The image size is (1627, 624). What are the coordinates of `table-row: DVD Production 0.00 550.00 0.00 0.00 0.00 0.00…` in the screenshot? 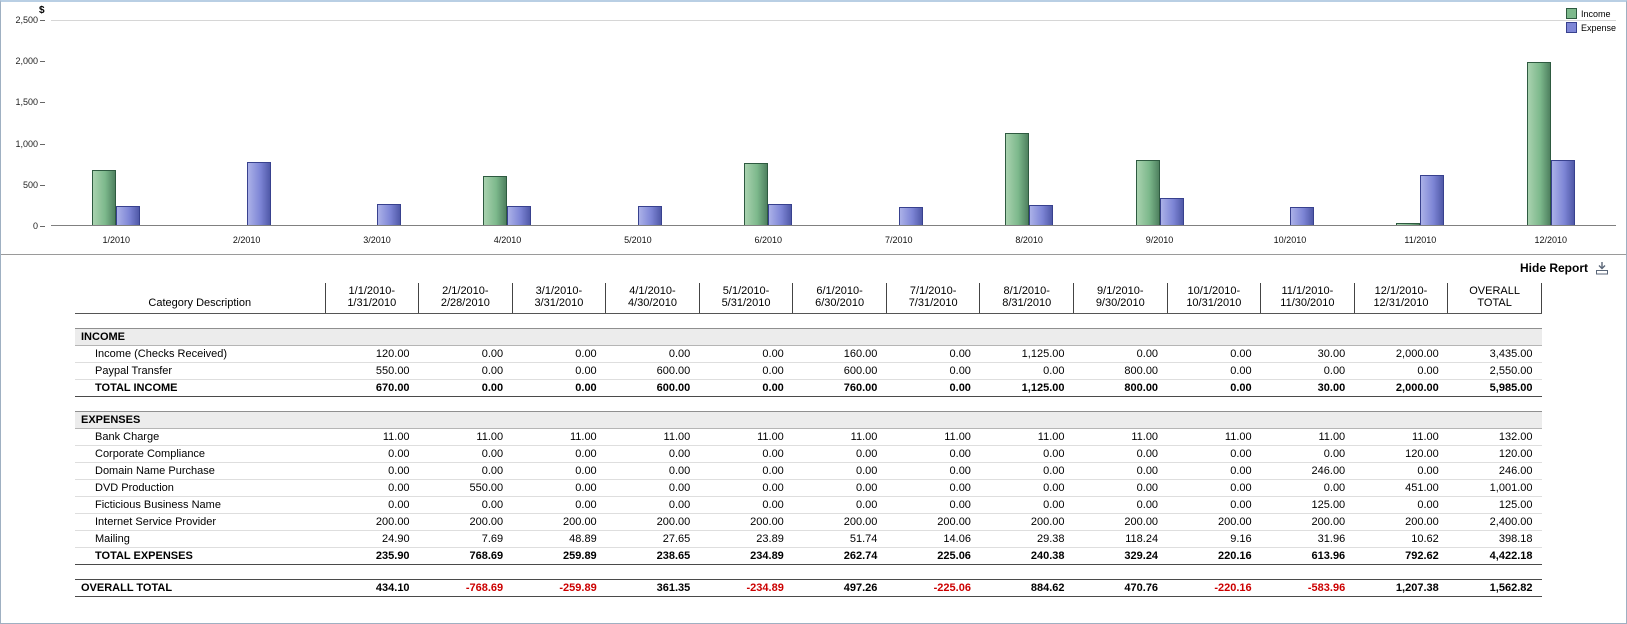 It's located at (808, 488).